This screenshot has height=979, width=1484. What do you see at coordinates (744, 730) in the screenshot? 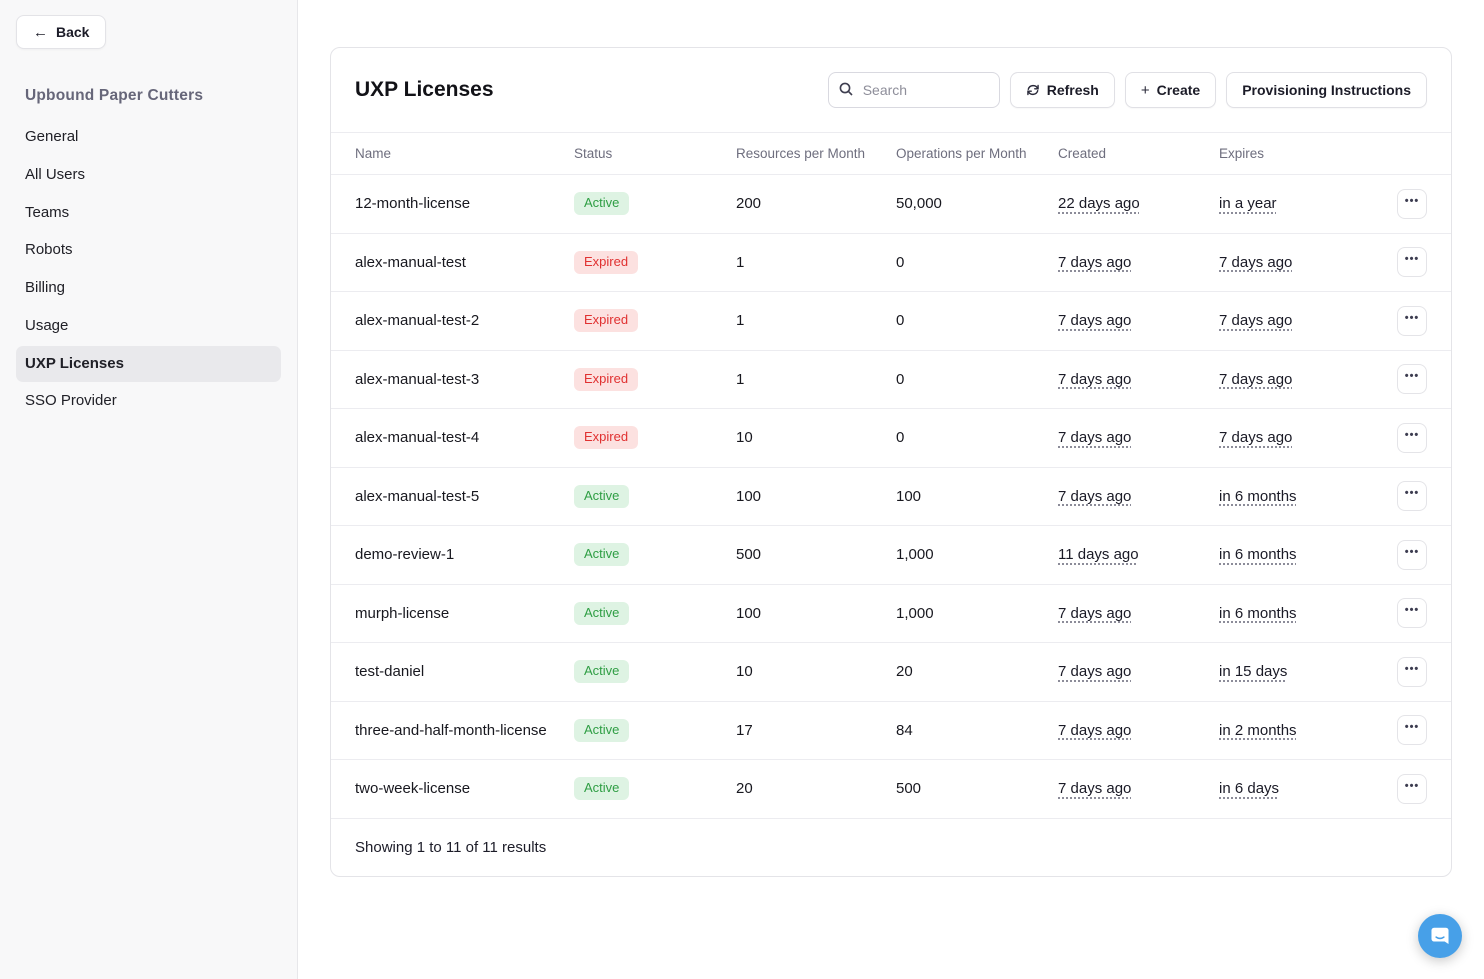
I see `resources-value: 17` at bounding box center [744, 730].